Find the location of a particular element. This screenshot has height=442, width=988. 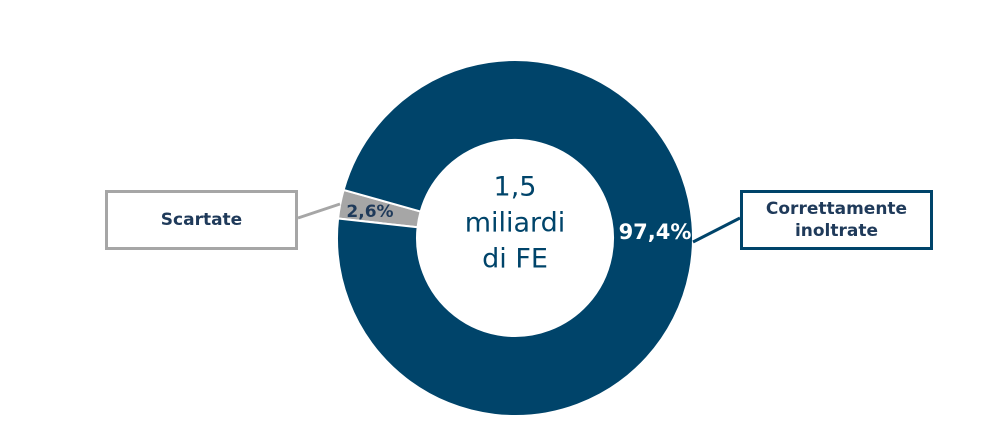

center-text: 1,5 is located at coordinates (515, 187).